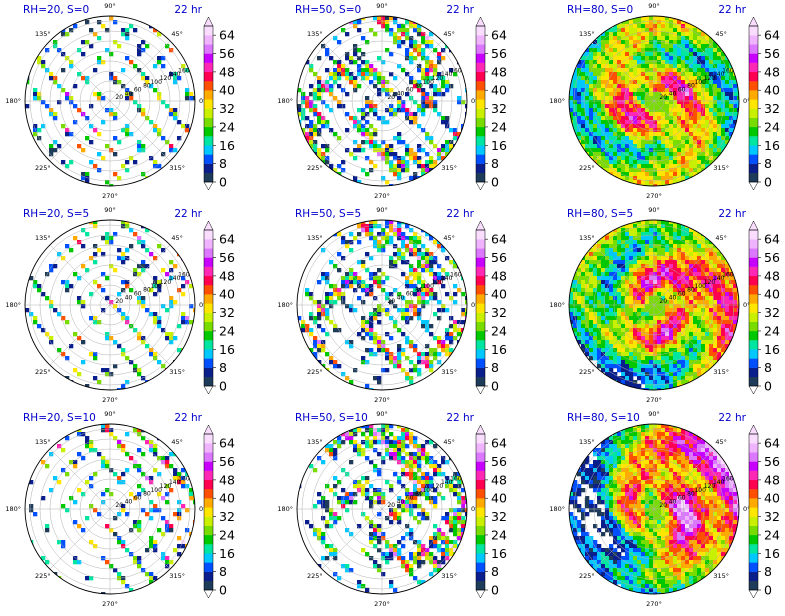  Describe the element at coordinates (654, 6) in the screenshot. I see `angle-tick-label: 90°` at that location.